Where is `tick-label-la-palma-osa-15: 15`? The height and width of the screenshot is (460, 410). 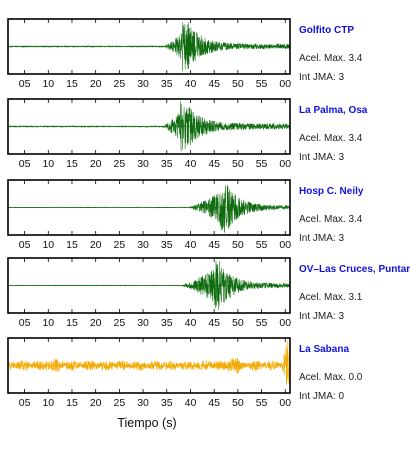 tick-label-la-palma-osa-15: 15 is located at coordinates (72, 164).